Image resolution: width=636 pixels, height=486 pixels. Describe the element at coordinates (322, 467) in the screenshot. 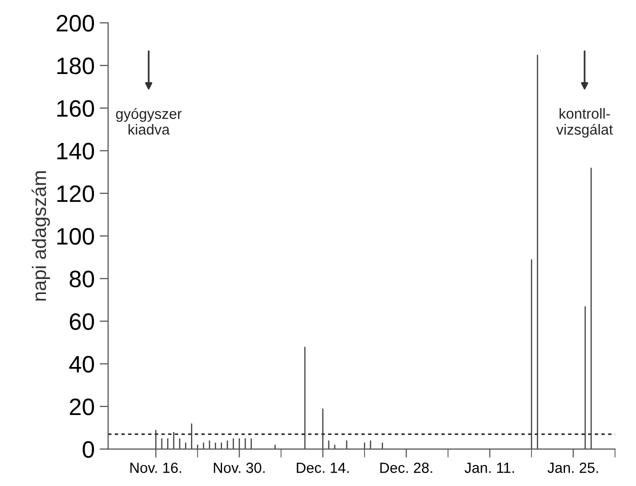

I see `x-tick-label: Dec. 14.` at that location.